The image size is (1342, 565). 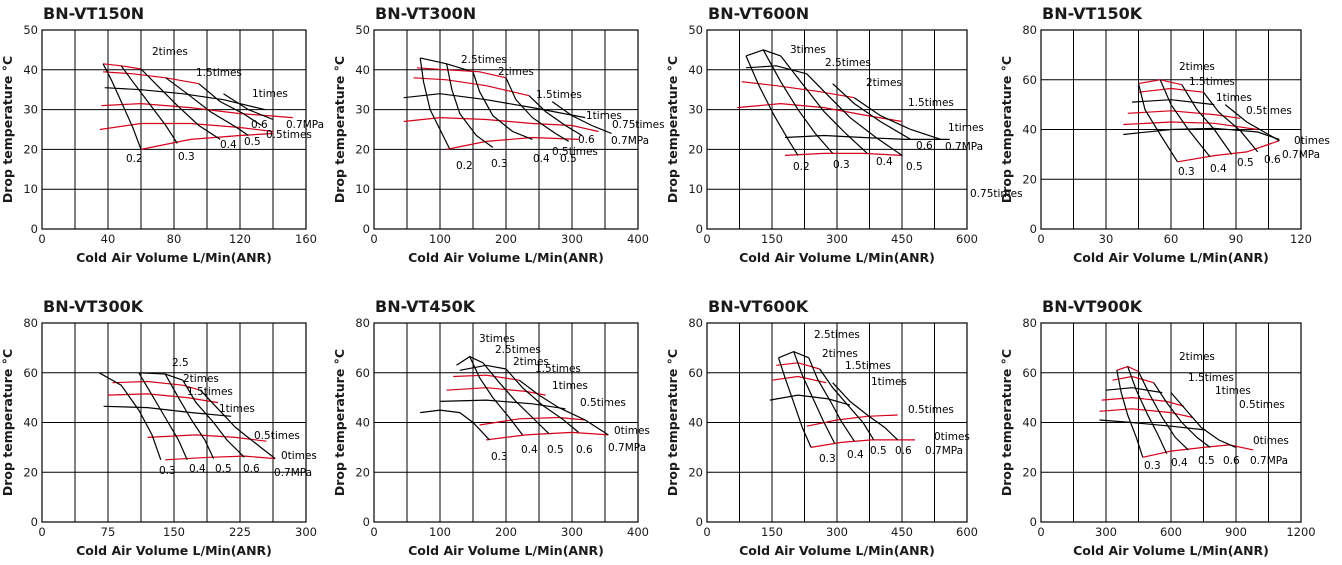 I want to click on y-tick-label: 50, so click(x=695, y=30).